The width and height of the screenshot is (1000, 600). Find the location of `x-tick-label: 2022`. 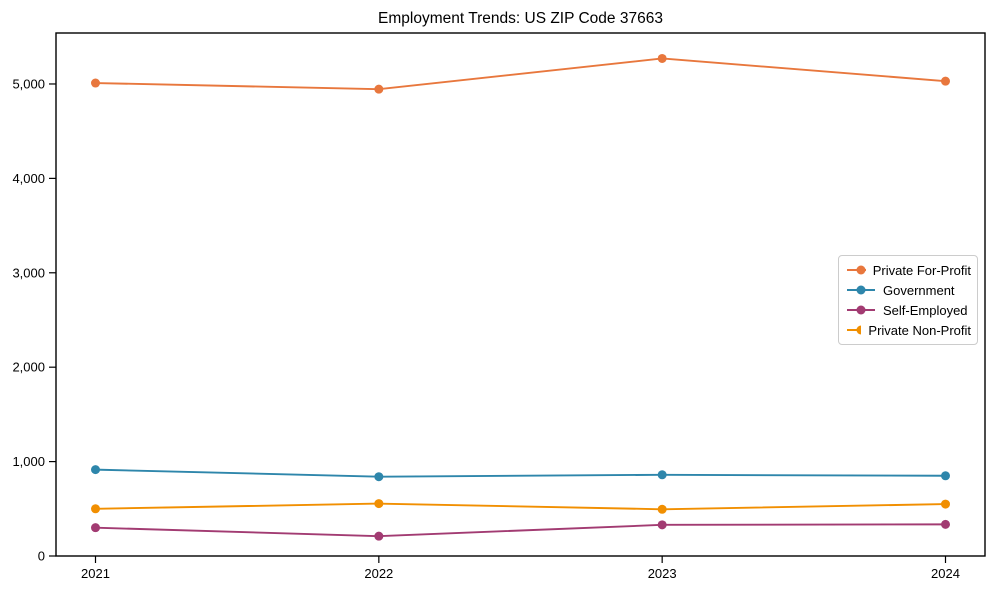

x-tick-label: 2022 is located at coordinates (378, 573).